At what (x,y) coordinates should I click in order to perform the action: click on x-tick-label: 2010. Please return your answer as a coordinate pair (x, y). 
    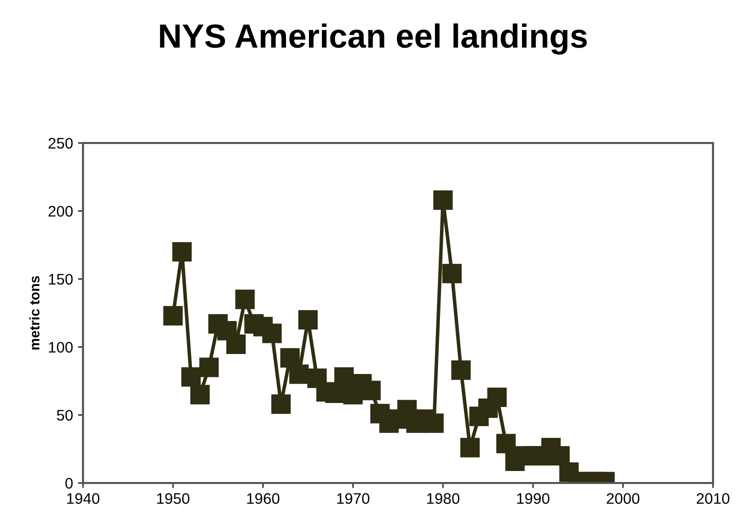
    Looking at the image, I should click on (713, 498).